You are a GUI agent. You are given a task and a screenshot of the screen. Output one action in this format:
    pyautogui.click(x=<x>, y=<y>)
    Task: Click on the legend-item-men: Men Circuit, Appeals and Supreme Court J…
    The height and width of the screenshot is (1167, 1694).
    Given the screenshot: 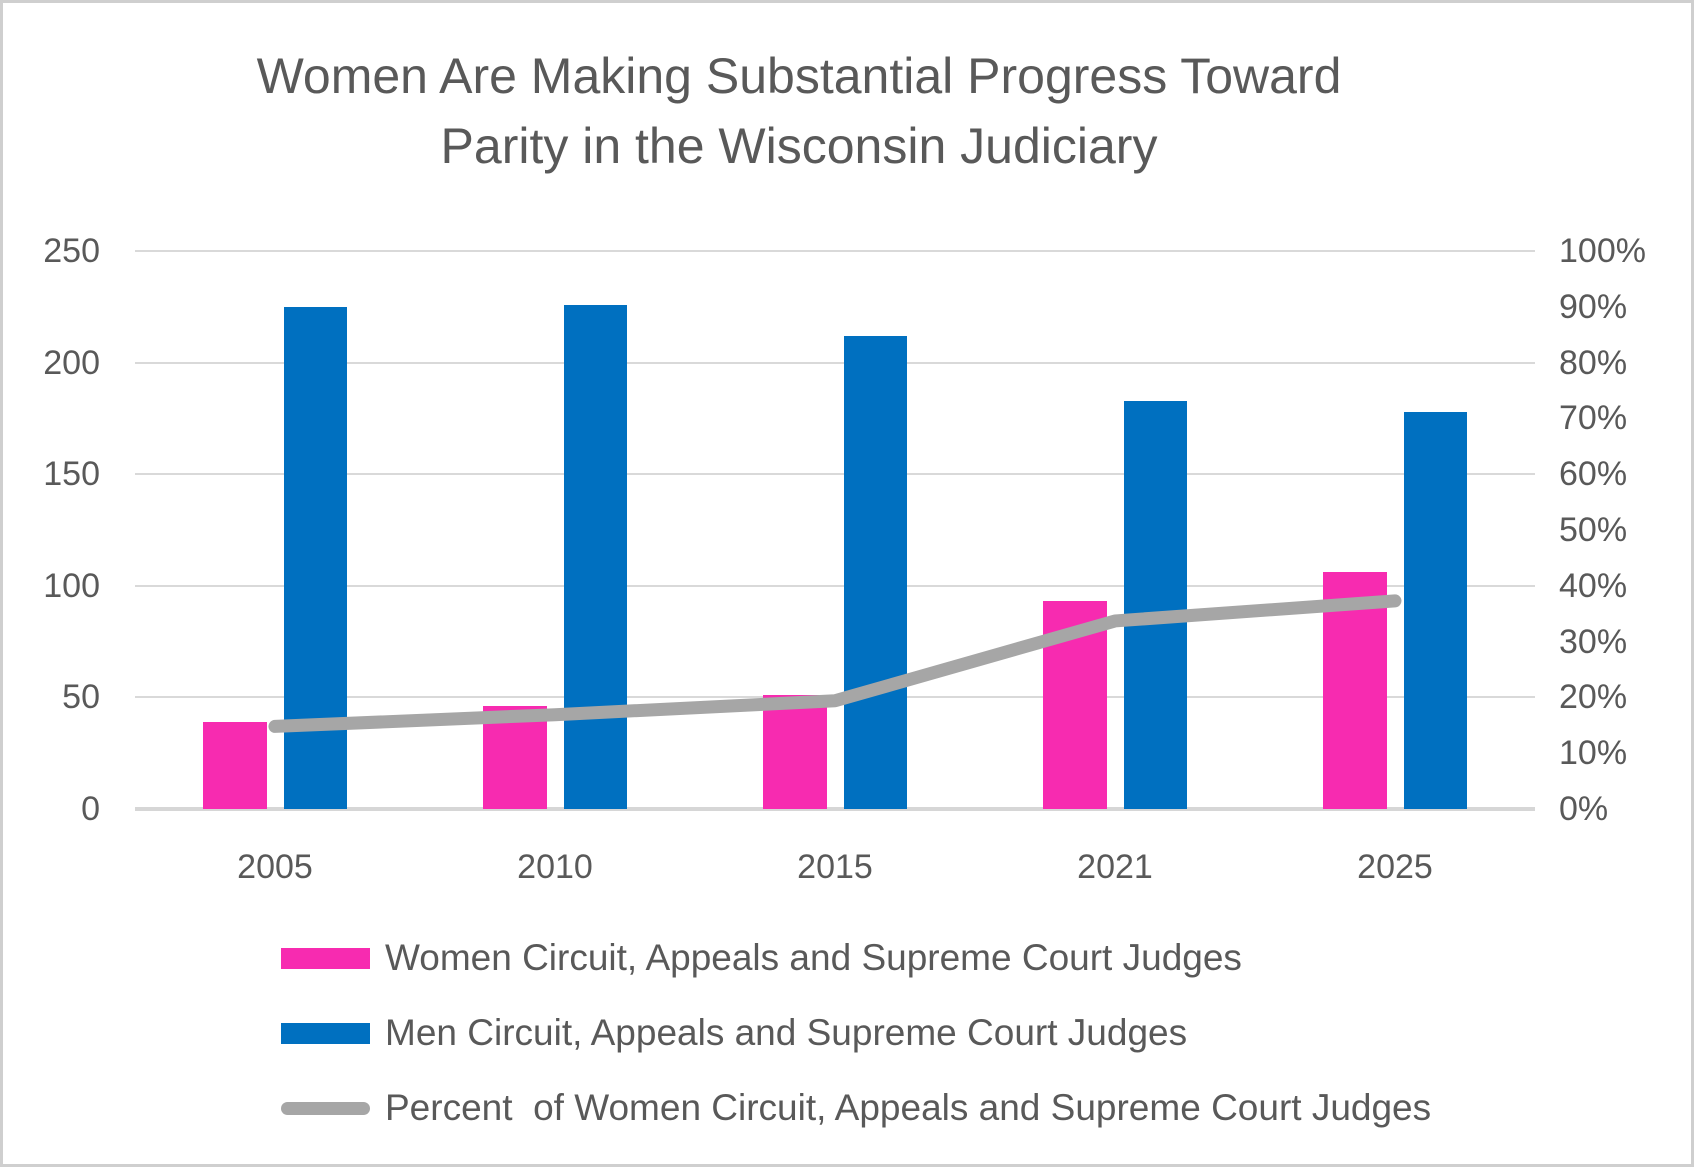 What is the action you would take?
    pyautogui.click(x=734, y=1033)
    